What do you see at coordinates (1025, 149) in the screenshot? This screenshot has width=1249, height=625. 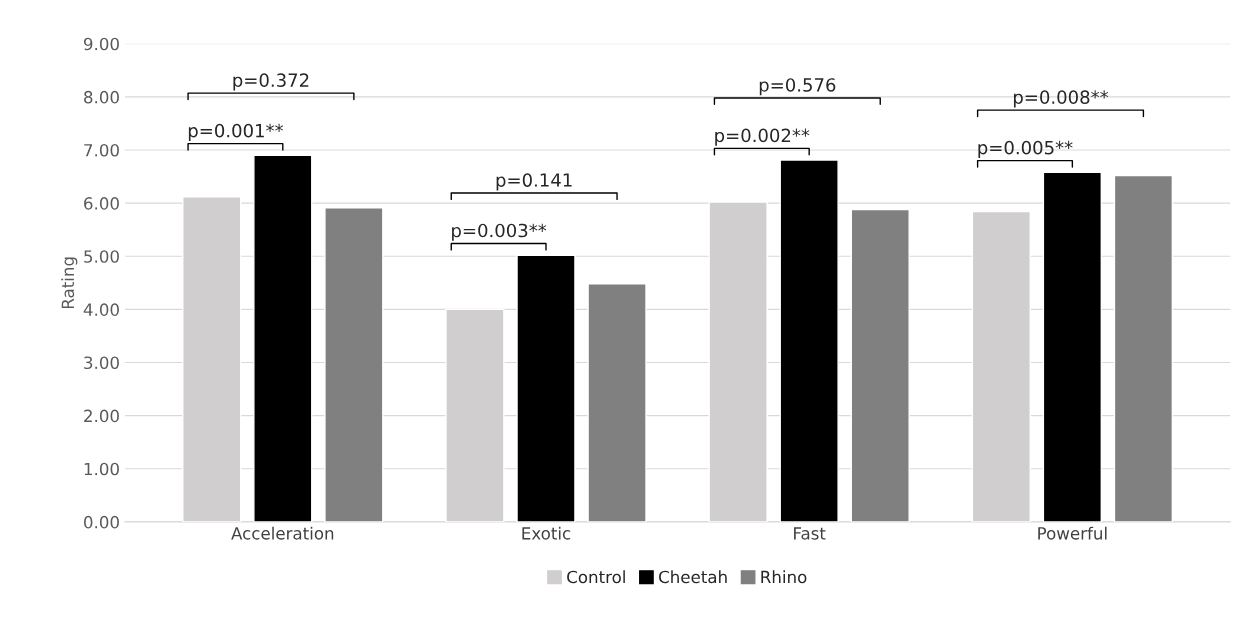 I see `annotation: p=0.005**` at bounding box center [1025, 149].